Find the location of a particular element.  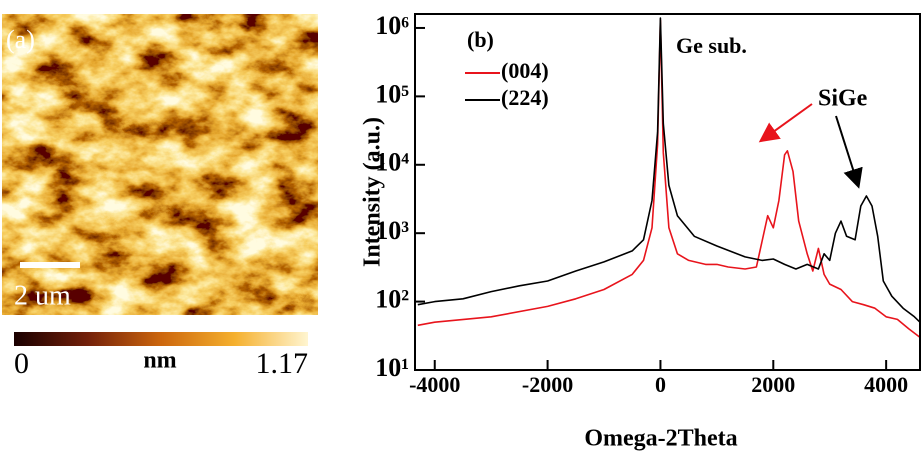

x-tick-label: 2000 is located at coordinates (773, 384).